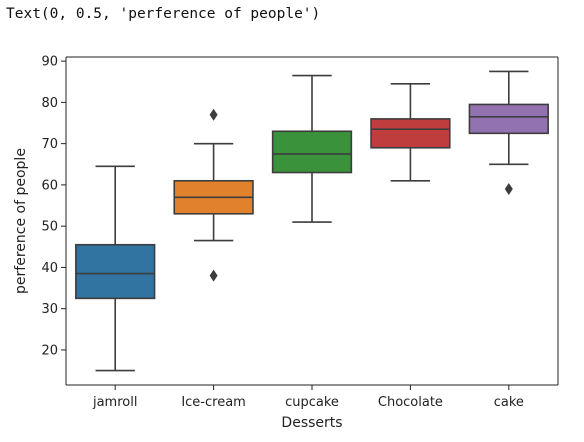 This screenshot has width=584, height=442. I want to click on x-axis-title: Desserts, so click(311, 423).